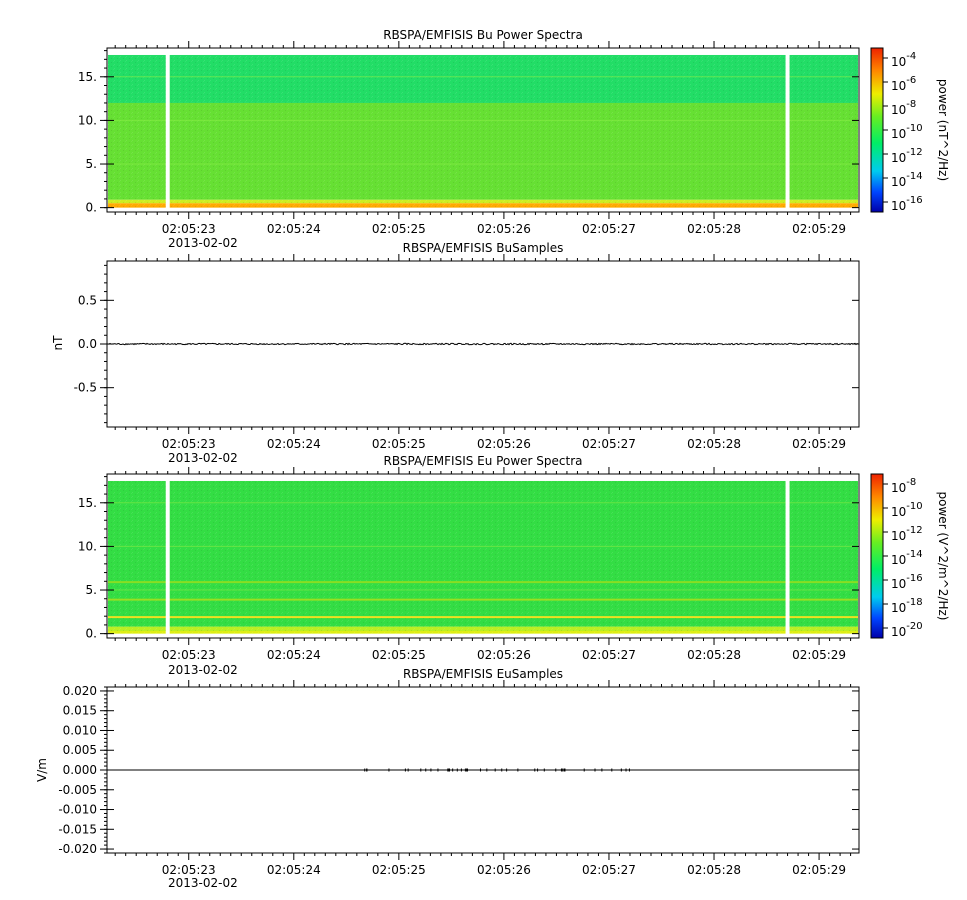  I want to click on y-tick-label: 0.000, so click(80, 770).